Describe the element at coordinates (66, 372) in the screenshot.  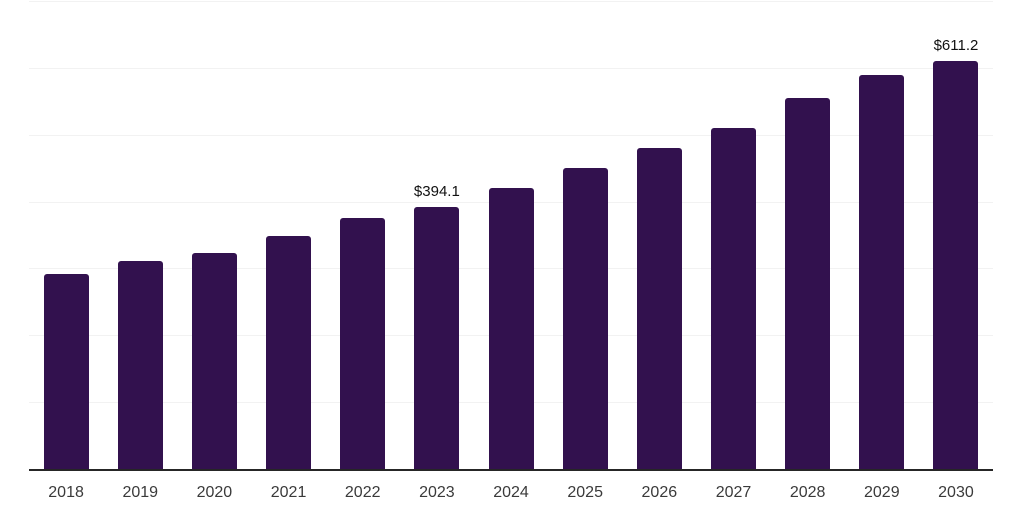
I see `bar-2018` at that location.